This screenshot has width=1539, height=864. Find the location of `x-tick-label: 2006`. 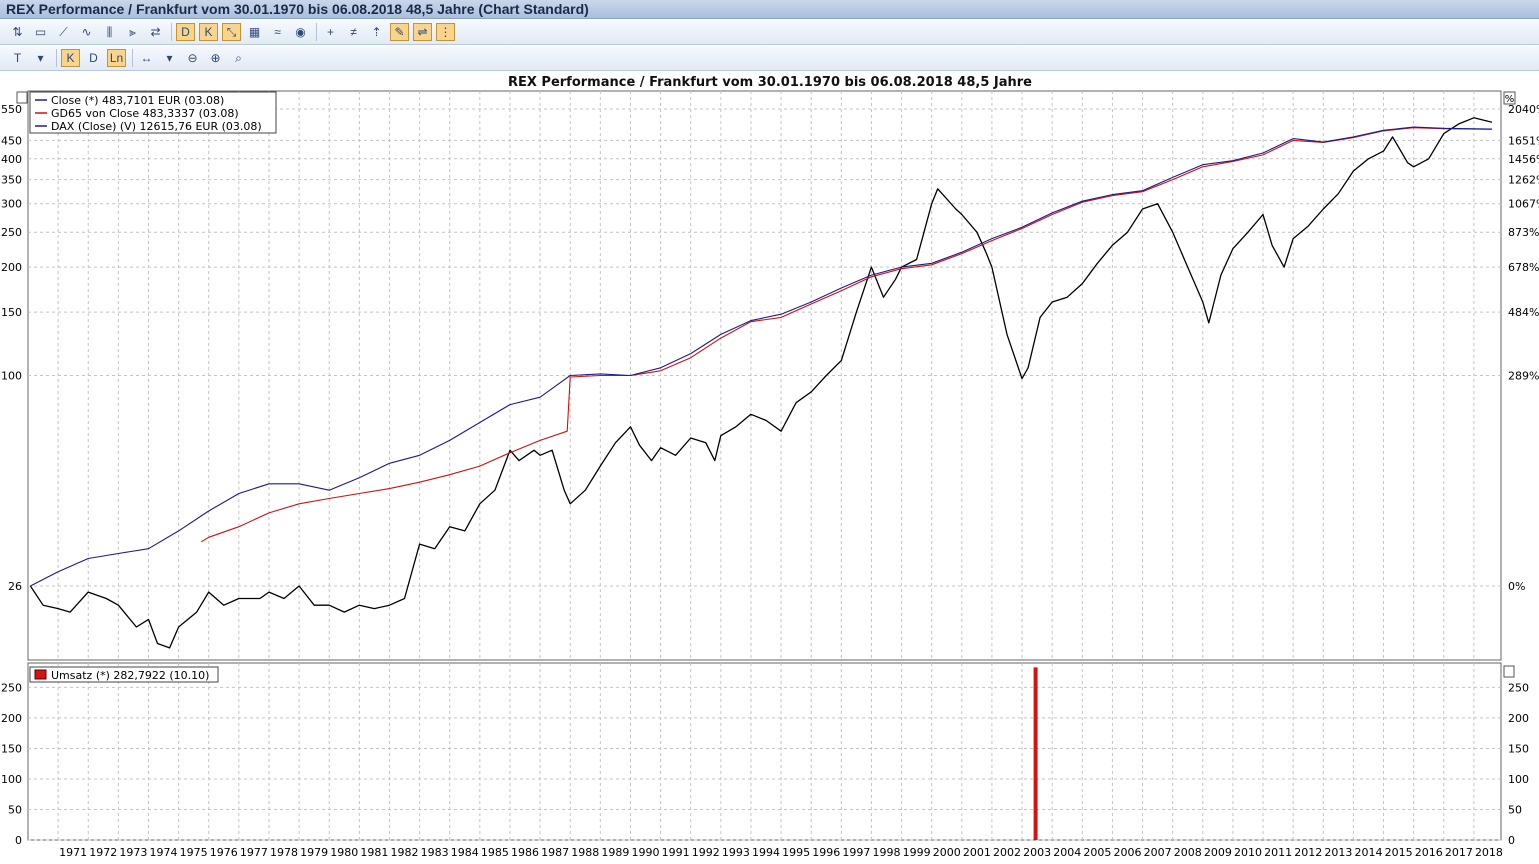

x-tick-label: 2006 is located at coordinates (1127, 852).